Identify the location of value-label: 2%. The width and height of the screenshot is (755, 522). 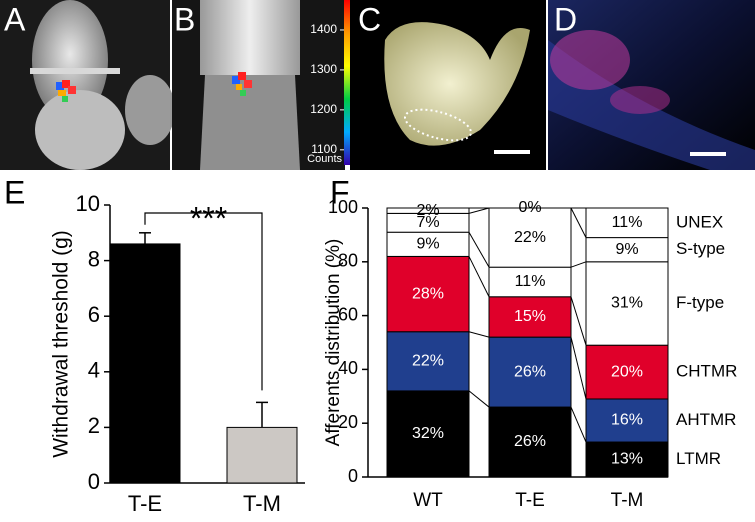
(427, 210).